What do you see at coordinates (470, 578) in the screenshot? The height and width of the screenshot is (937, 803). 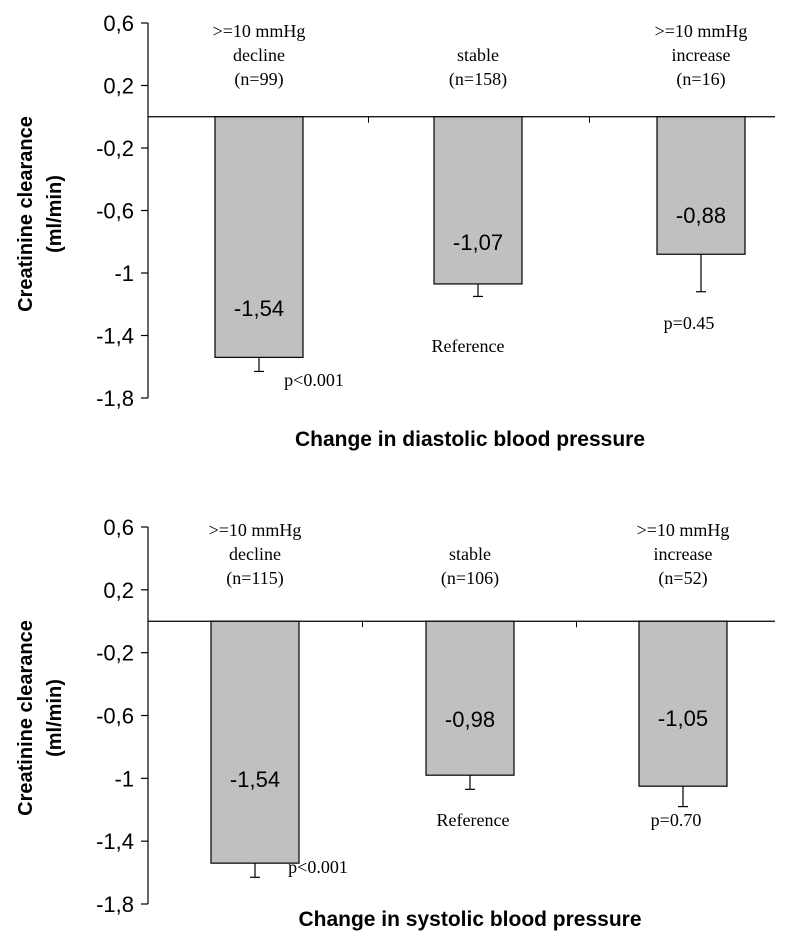 I see `category-label: (n=106)` at bounding box center [470, 578].